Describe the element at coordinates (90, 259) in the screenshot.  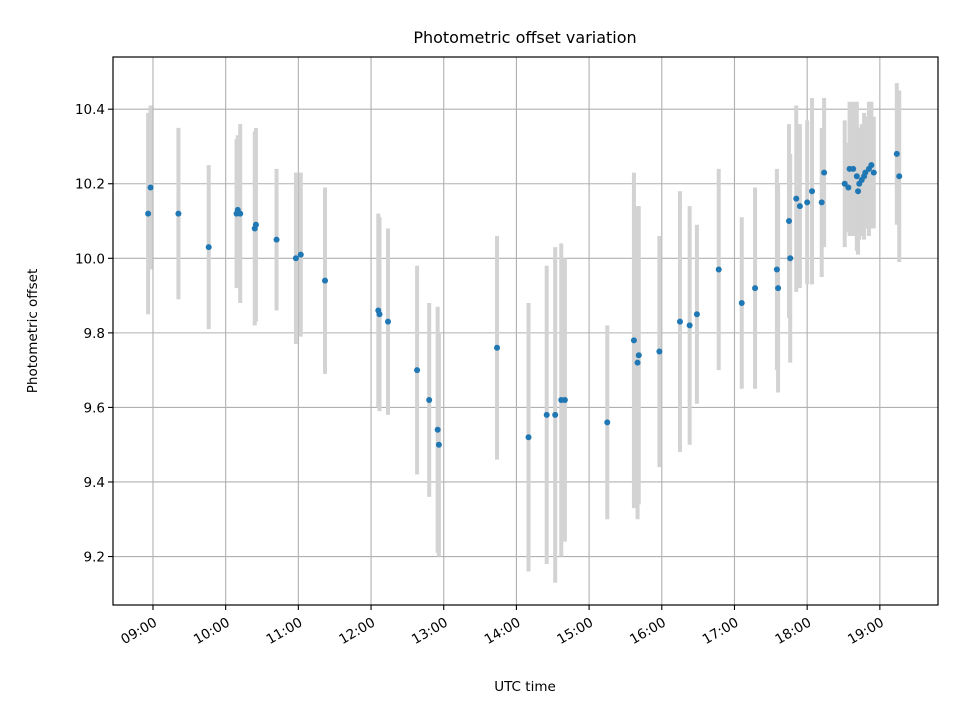
I see `y-tick-label: 10.0` at that location.